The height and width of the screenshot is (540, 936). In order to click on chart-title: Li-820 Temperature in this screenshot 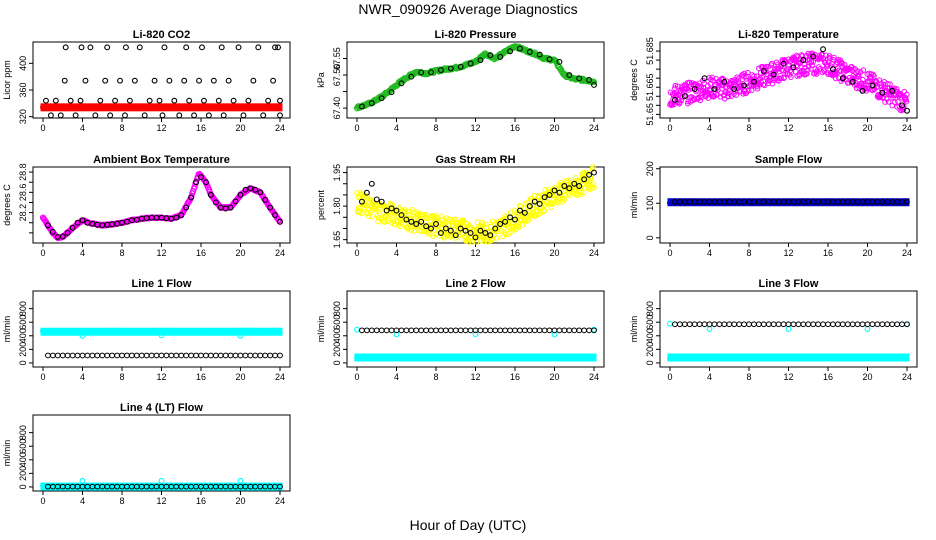, I will do `click(788, 35)`.